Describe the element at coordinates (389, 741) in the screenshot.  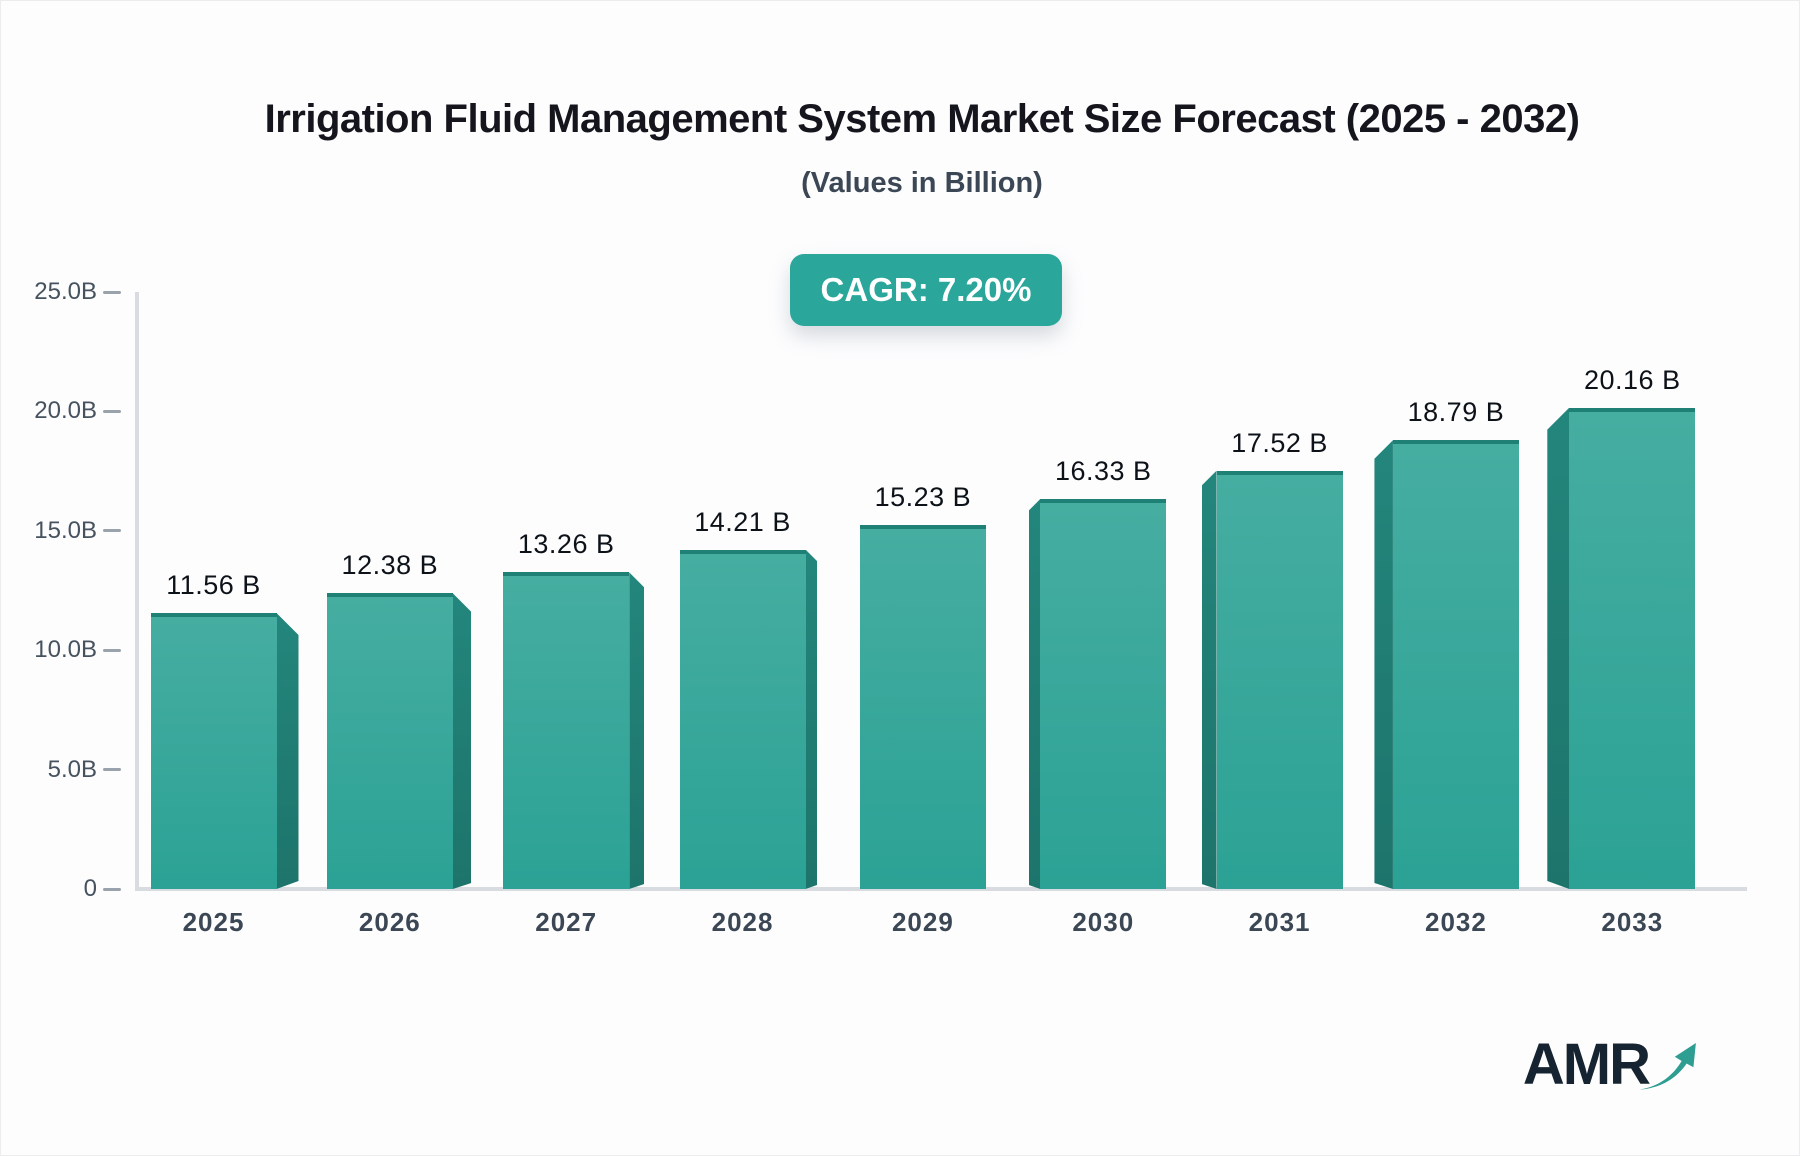
I see `bar-2026` at that location.